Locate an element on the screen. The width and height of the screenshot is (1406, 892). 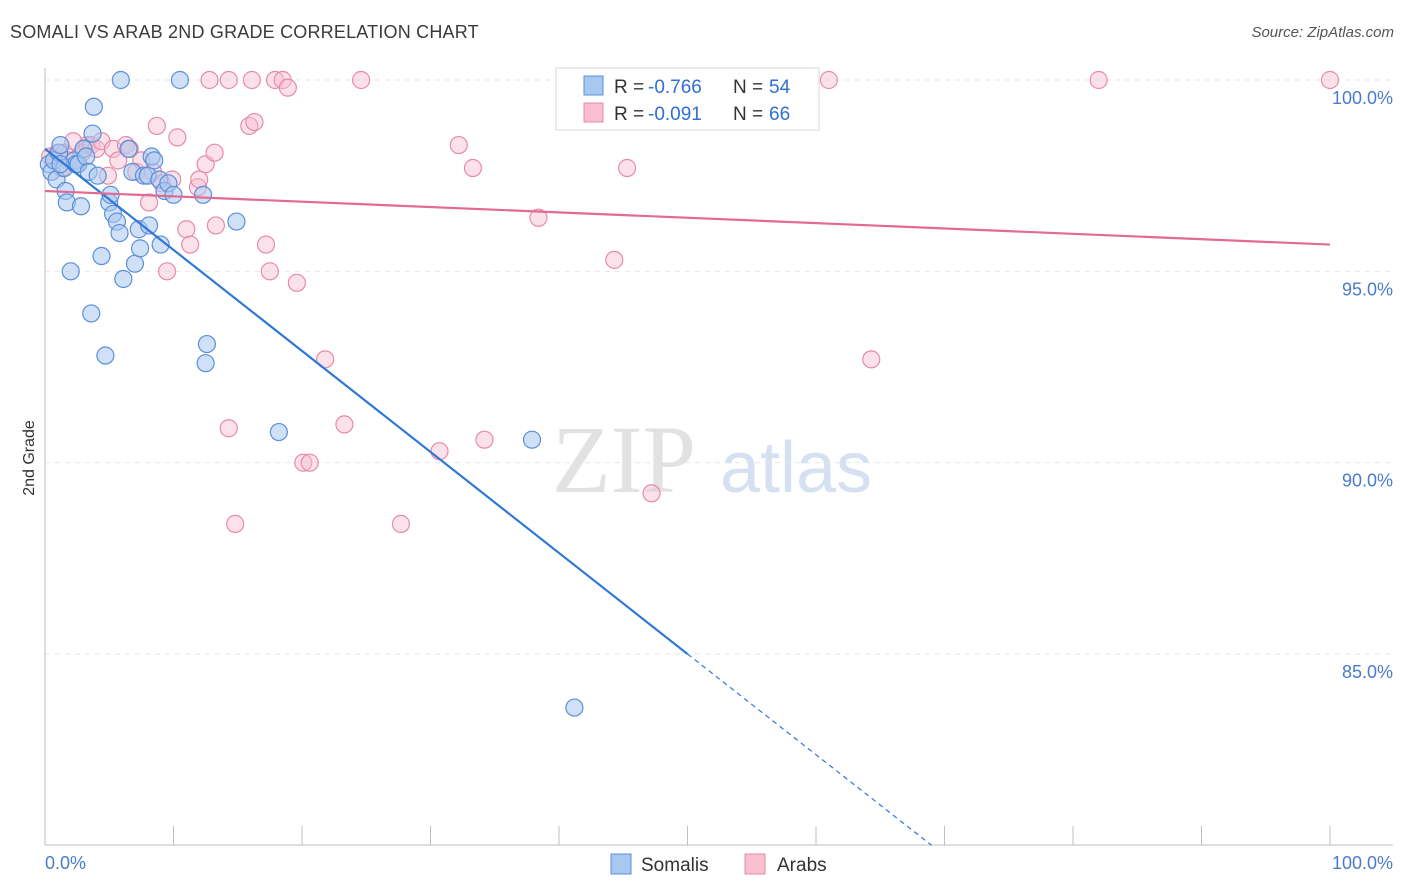
legend-r-value-somalis: -0.766 is located at coordinates (675, 87).